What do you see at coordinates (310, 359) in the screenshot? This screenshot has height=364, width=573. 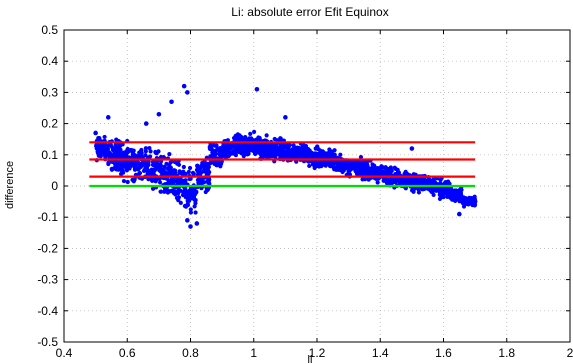 I see `x-axis-label: li` at bounding box center [310, 359].